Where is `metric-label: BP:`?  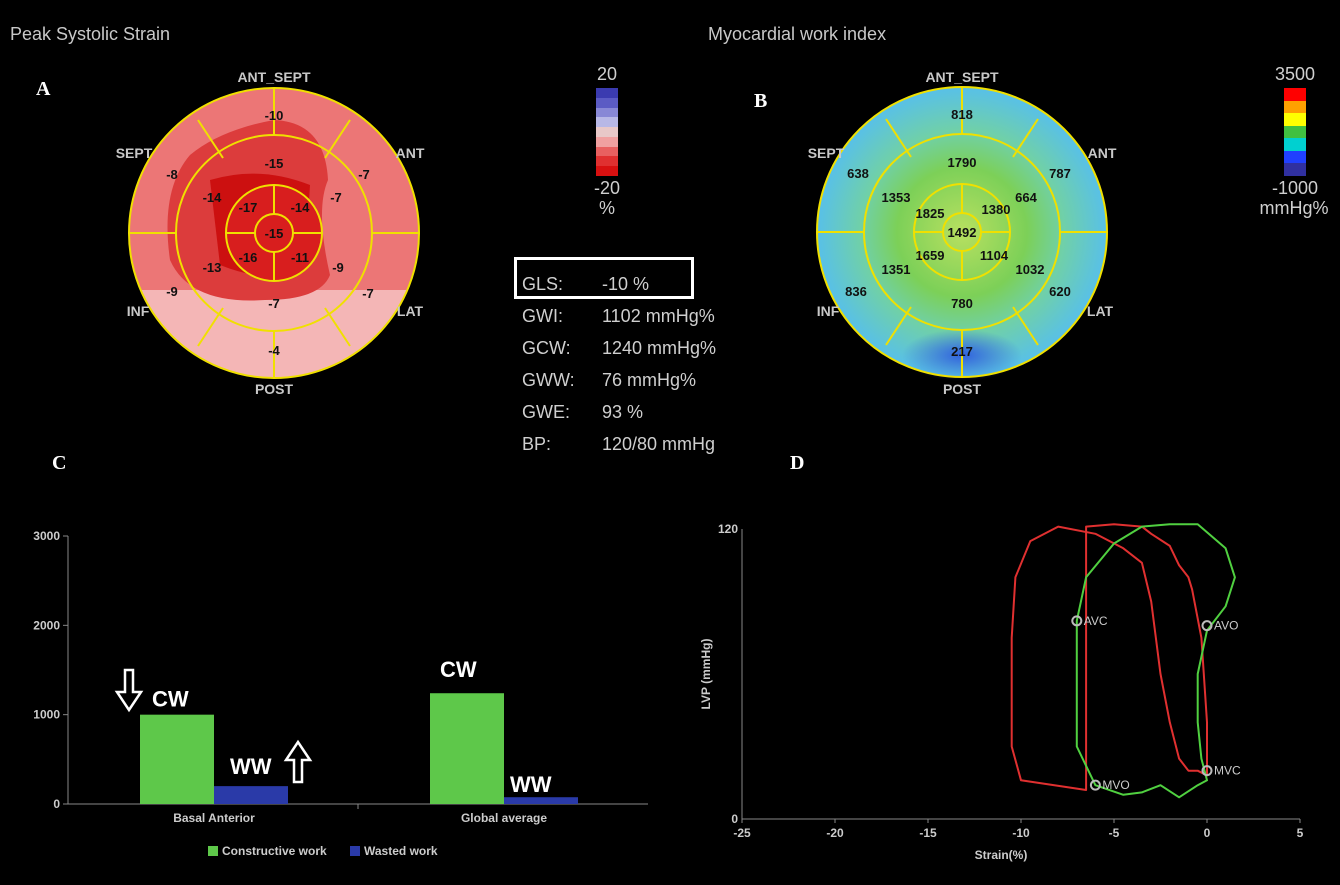 metric-label: BP: is located at coordinates (537, 444).